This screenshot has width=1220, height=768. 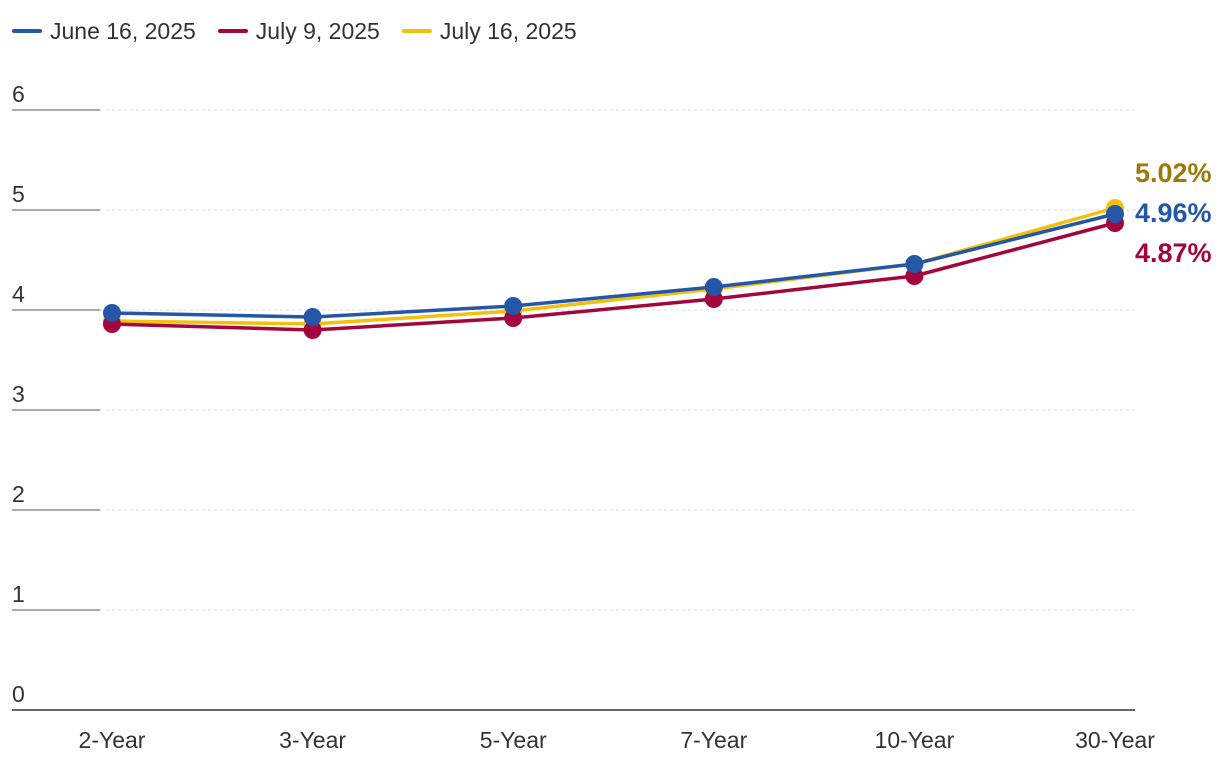 I want to click on series-line-july-16-2025, so click(x=613, y=266).